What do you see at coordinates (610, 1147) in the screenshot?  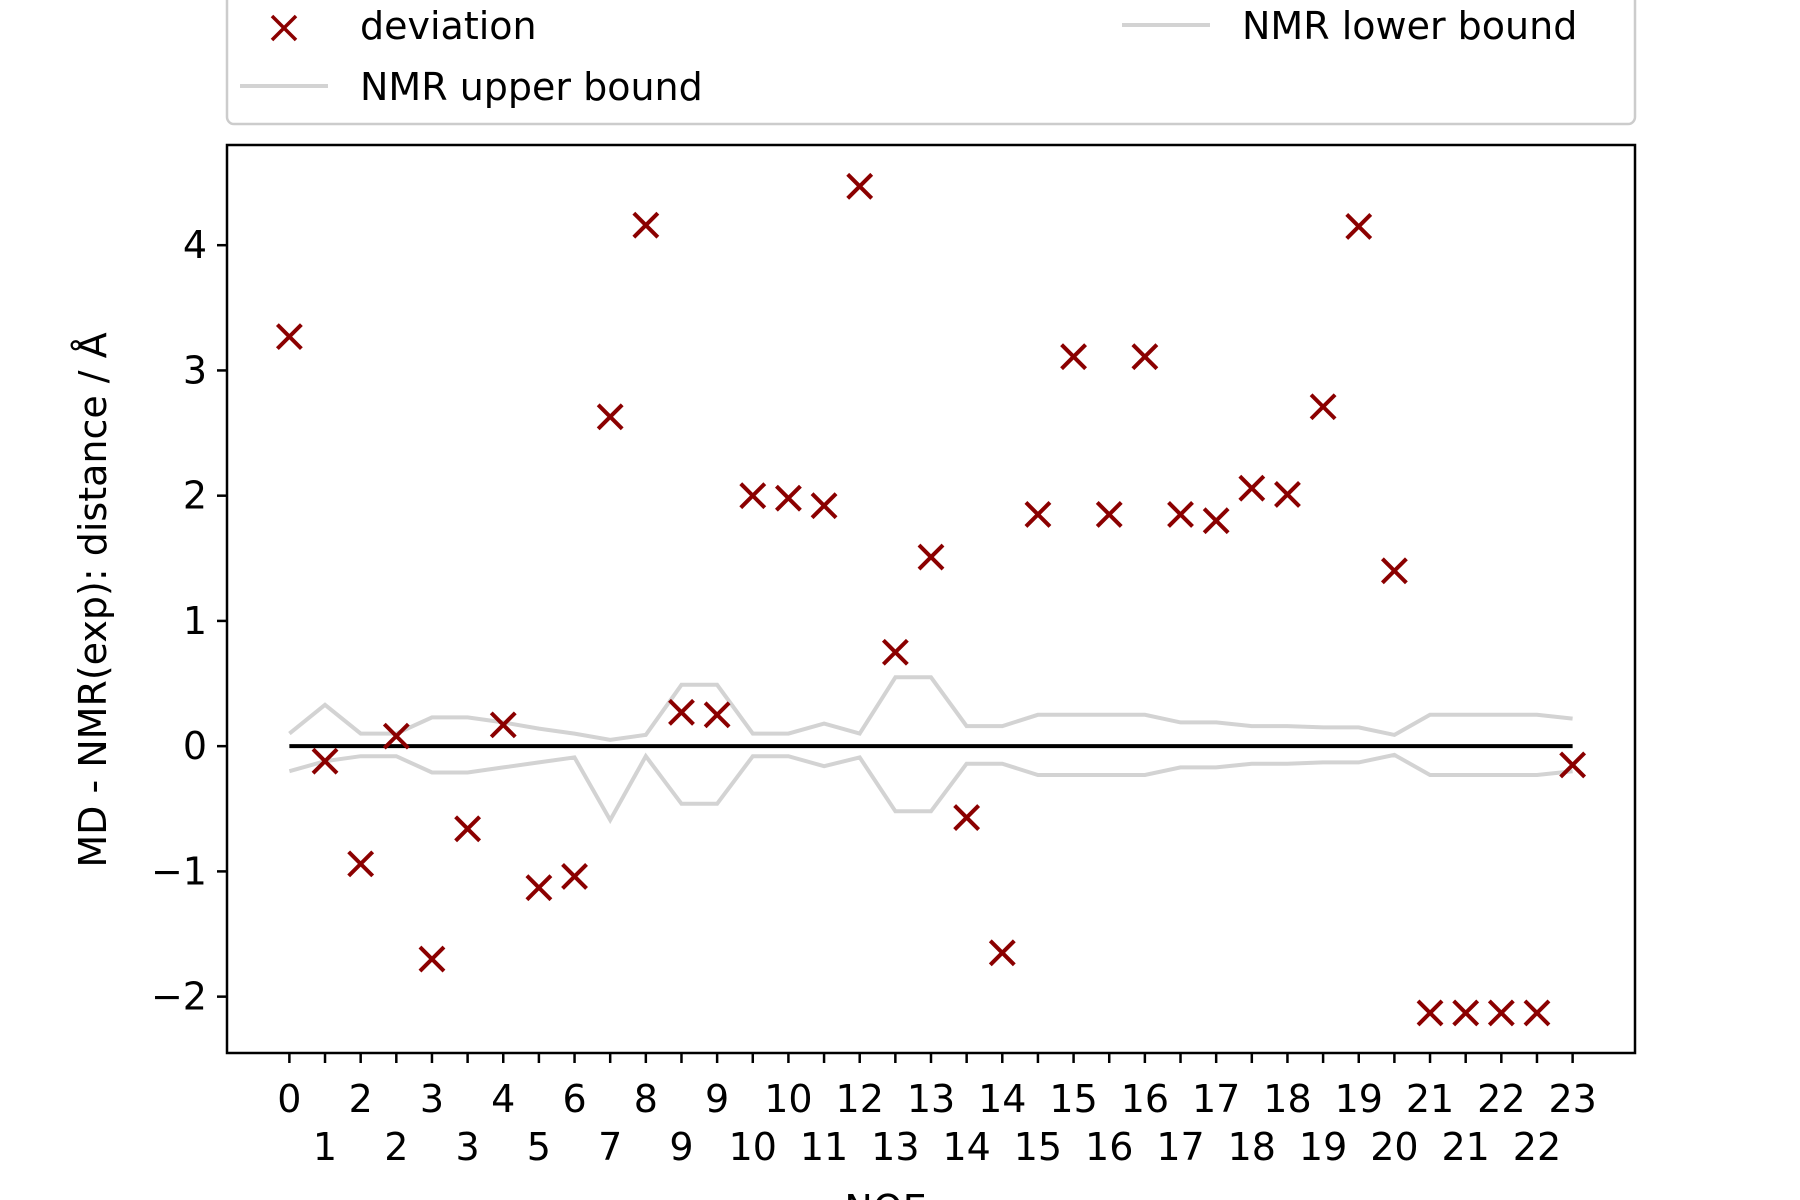 I see `x-tick-label: 7` at bounding box center [610, 1147].